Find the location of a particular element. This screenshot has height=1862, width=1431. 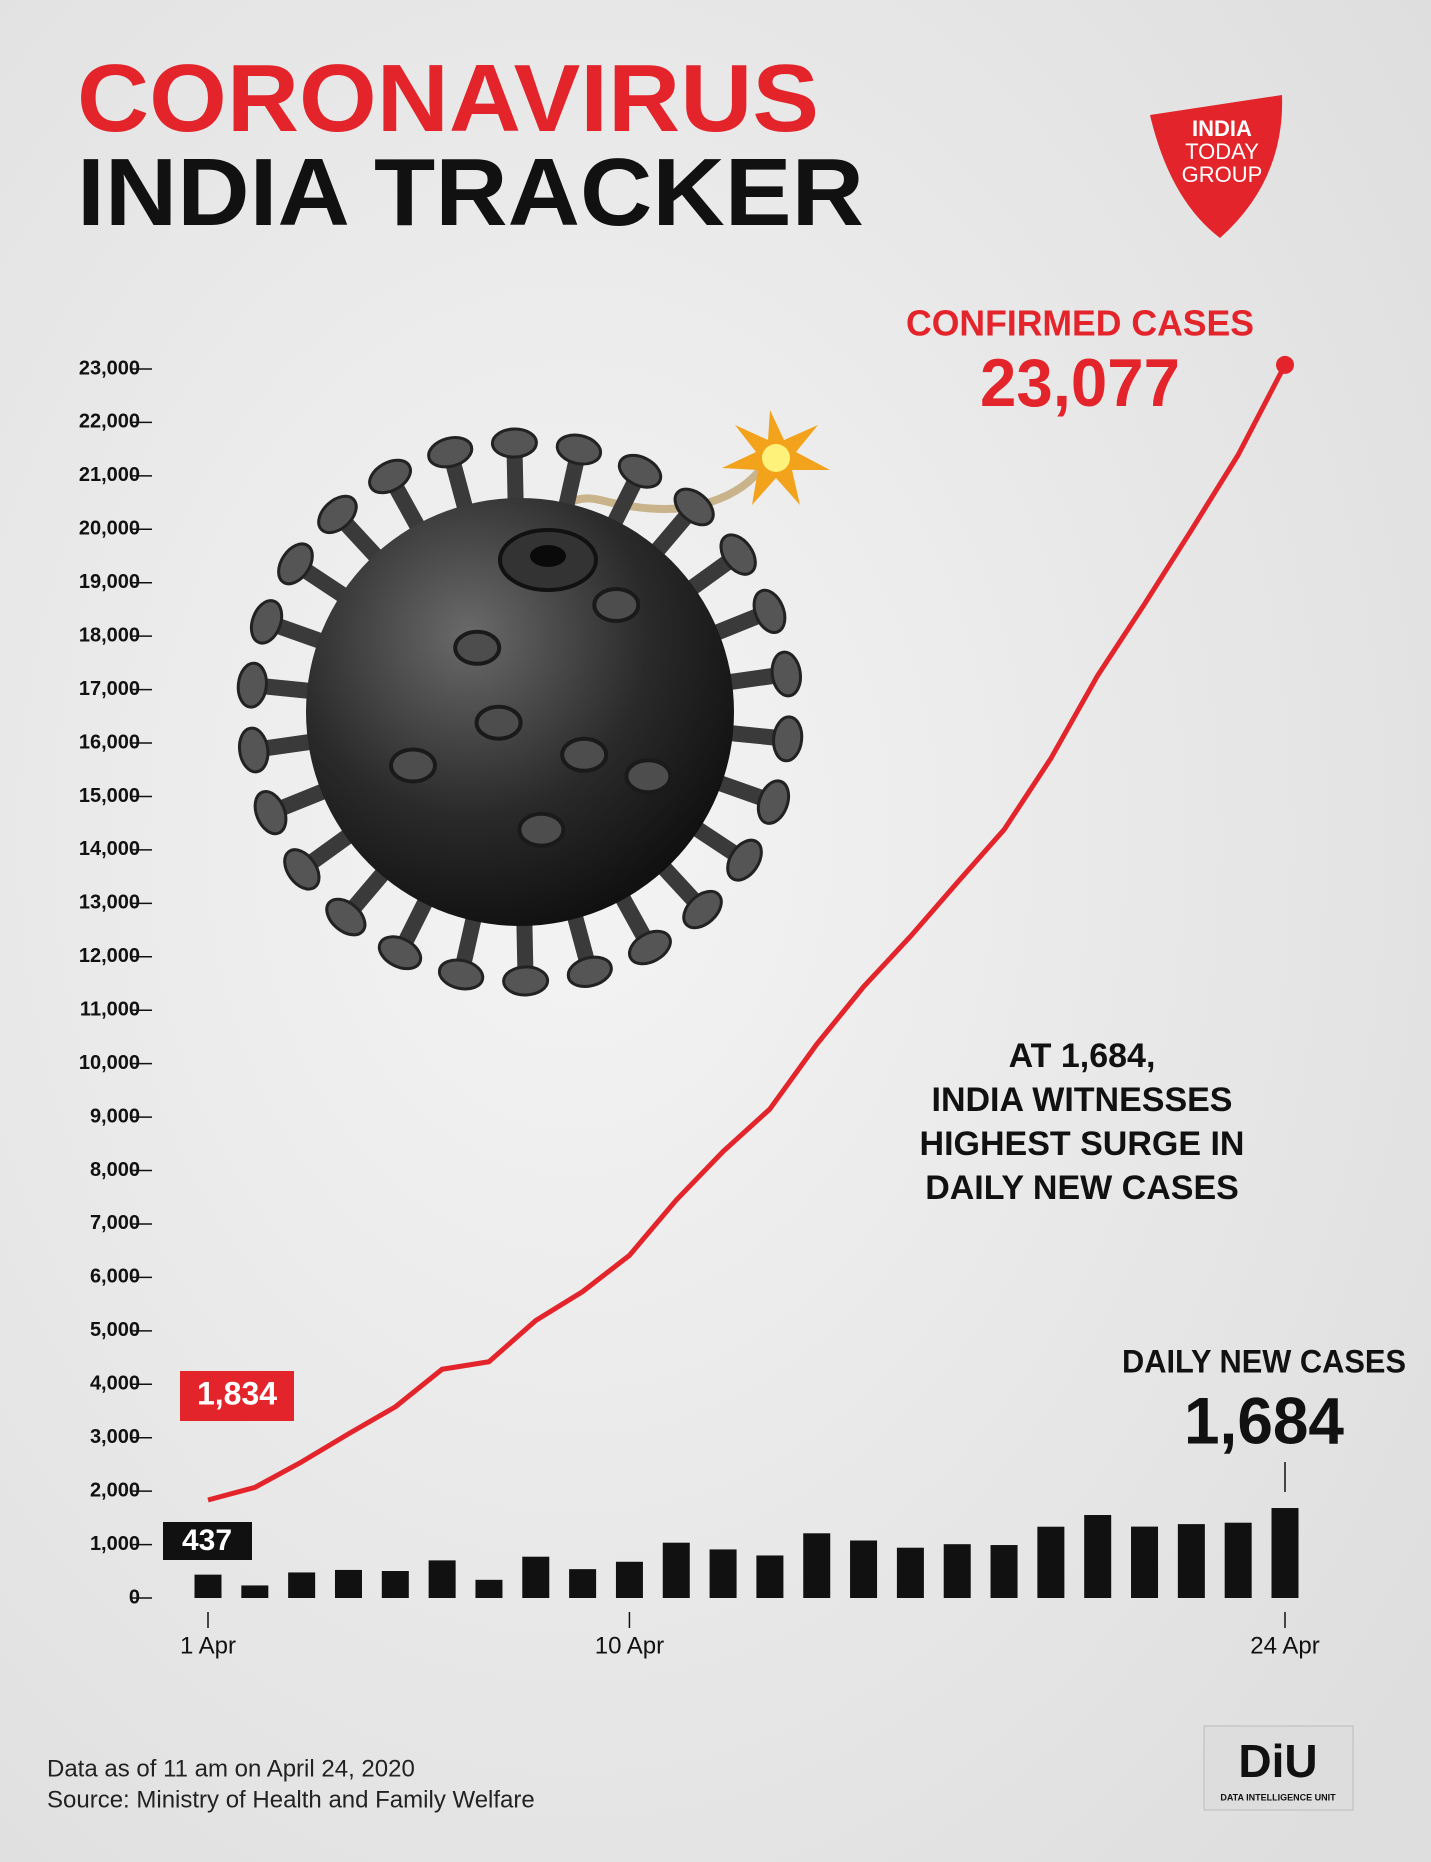

y-tick-label: 16,000 is located at coordinates (109, 742).